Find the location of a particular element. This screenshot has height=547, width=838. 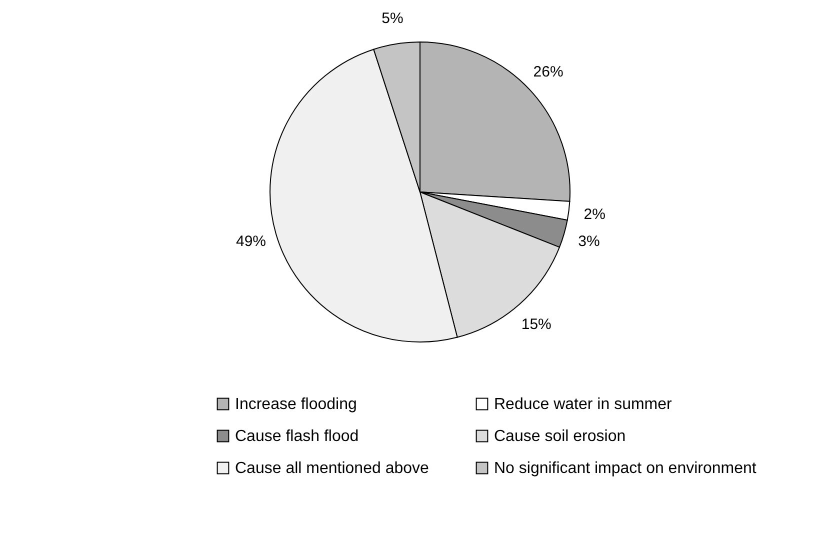

data-label: 15% is located at coordinates (536, 325).